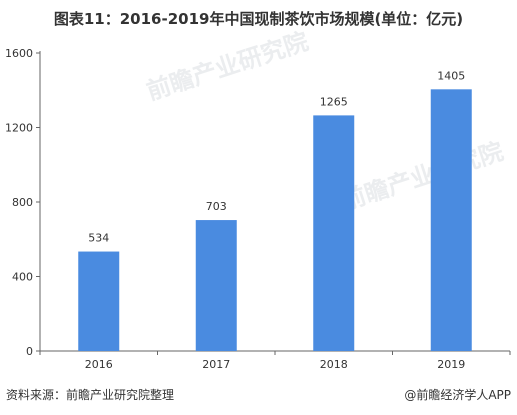 Image resolution: width=517 pixels, height=415 pixels. What do you see at coordinates (451, 75) in the screenshot?
I see `data-label: 1405` at bounding box center [451, 75].